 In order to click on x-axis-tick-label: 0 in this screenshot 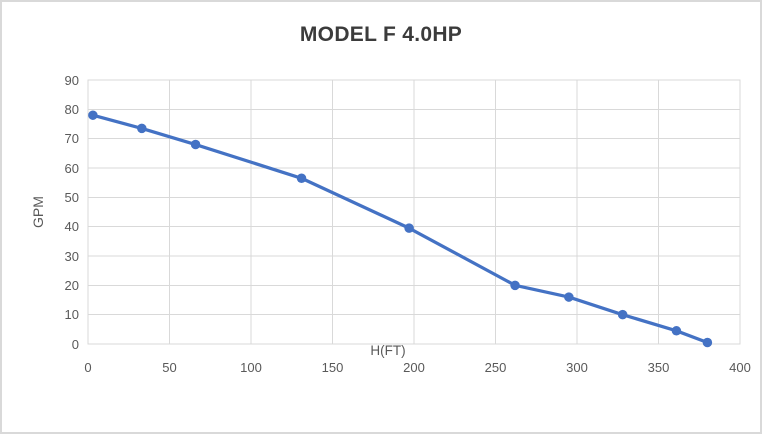, I will do `click(88, 367)`.